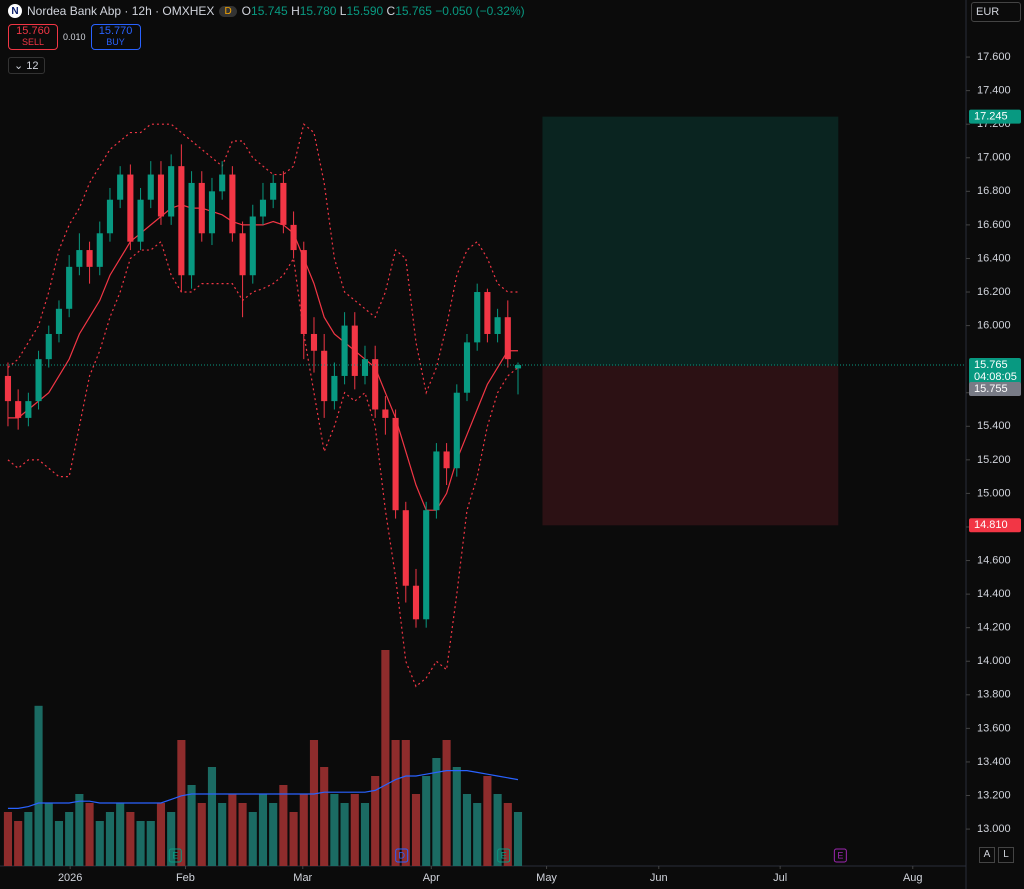  I want to click on position-profit, so click(690, 241).